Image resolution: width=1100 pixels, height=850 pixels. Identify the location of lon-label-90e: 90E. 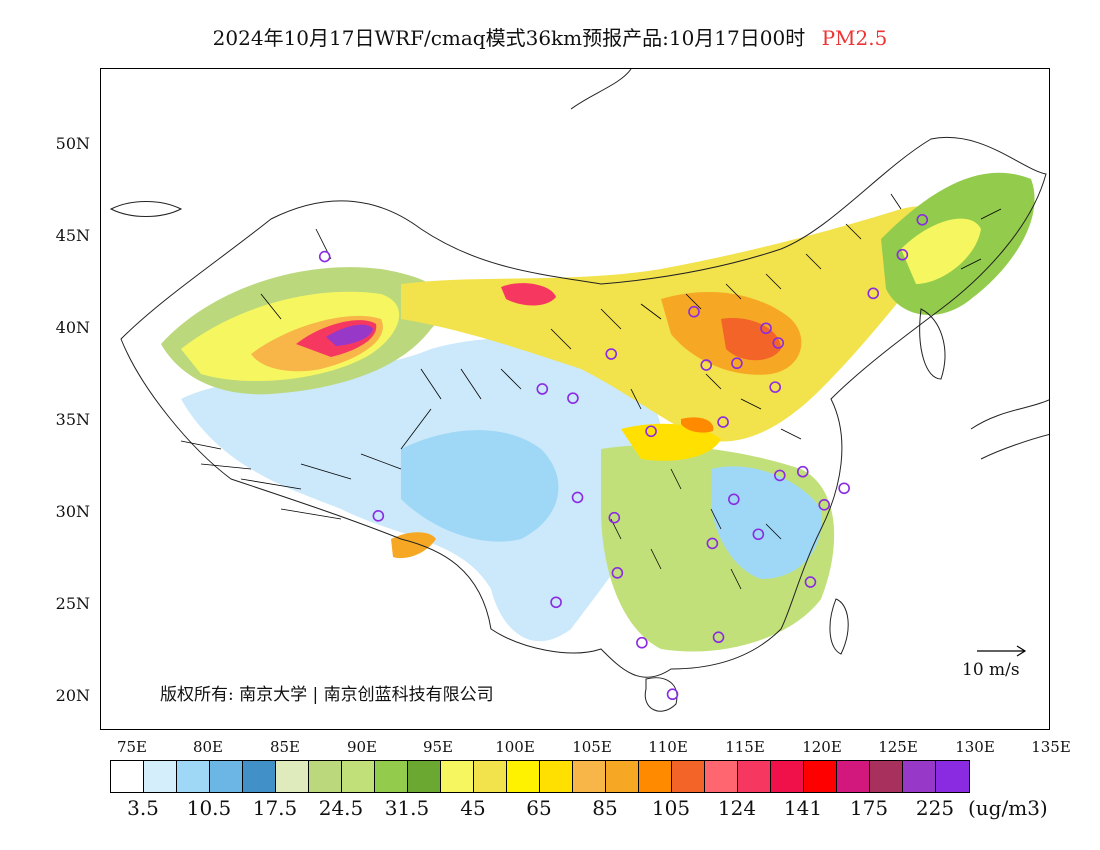
(362, 747).